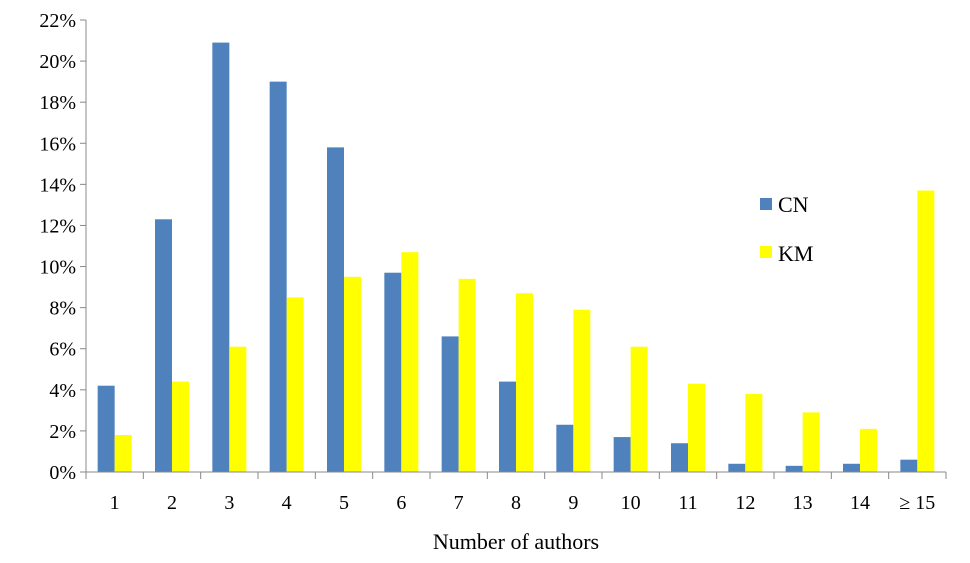 This screenshot has height=563, width=970. What do you see at coordinates (687, 503) in the screenshot?
I see `x-tick-label: 11` at bounding box center [687, 503].